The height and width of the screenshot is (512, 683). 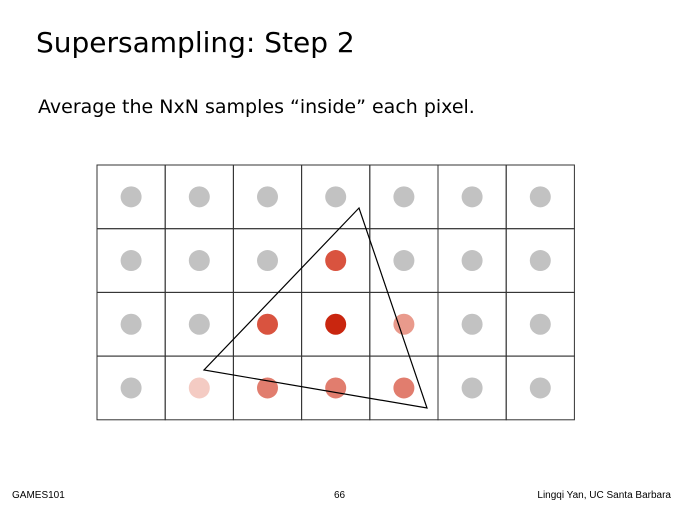 I want to click on footer-course: GAMES101, so click(x=38, y=495).